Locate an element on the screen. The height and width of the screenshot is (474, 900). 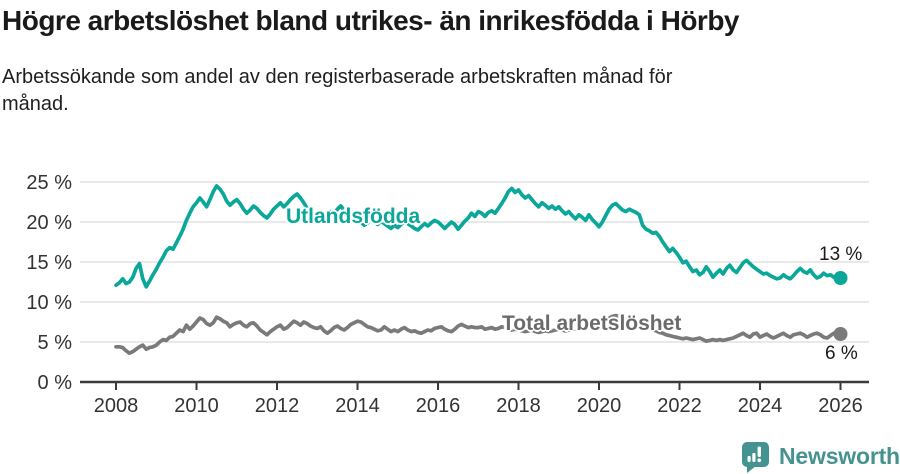
newsworthy-brand: Newsworthy is located at coordinates (819, 456).